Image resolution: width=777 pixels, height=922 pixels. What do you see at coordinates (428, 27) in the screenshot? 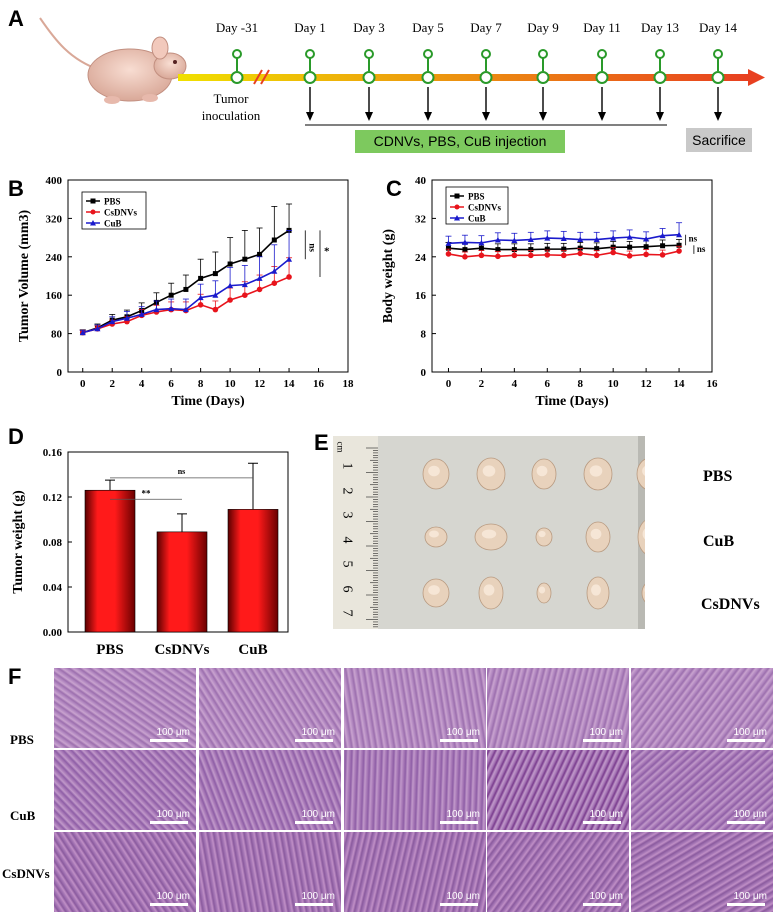
I see `day-label: Day 5` at bounding box center [428, 27].